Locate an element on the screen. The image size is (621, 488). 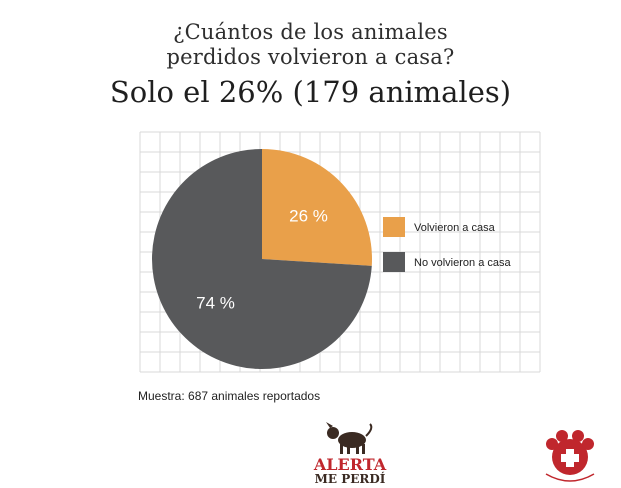
chart-headline: Solo el 26% (179 animales) is located at coordinates (310, 92).